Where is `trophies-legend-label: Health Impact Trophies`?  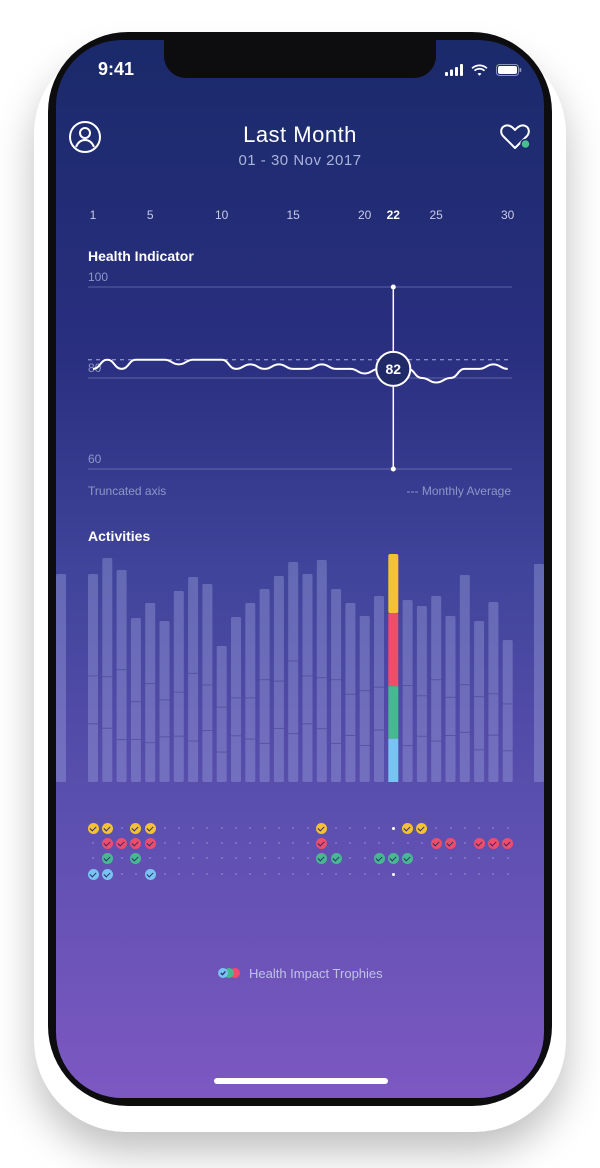
trophies-legend-label: Health Impact Trophies is located at coordinates (315, 973).